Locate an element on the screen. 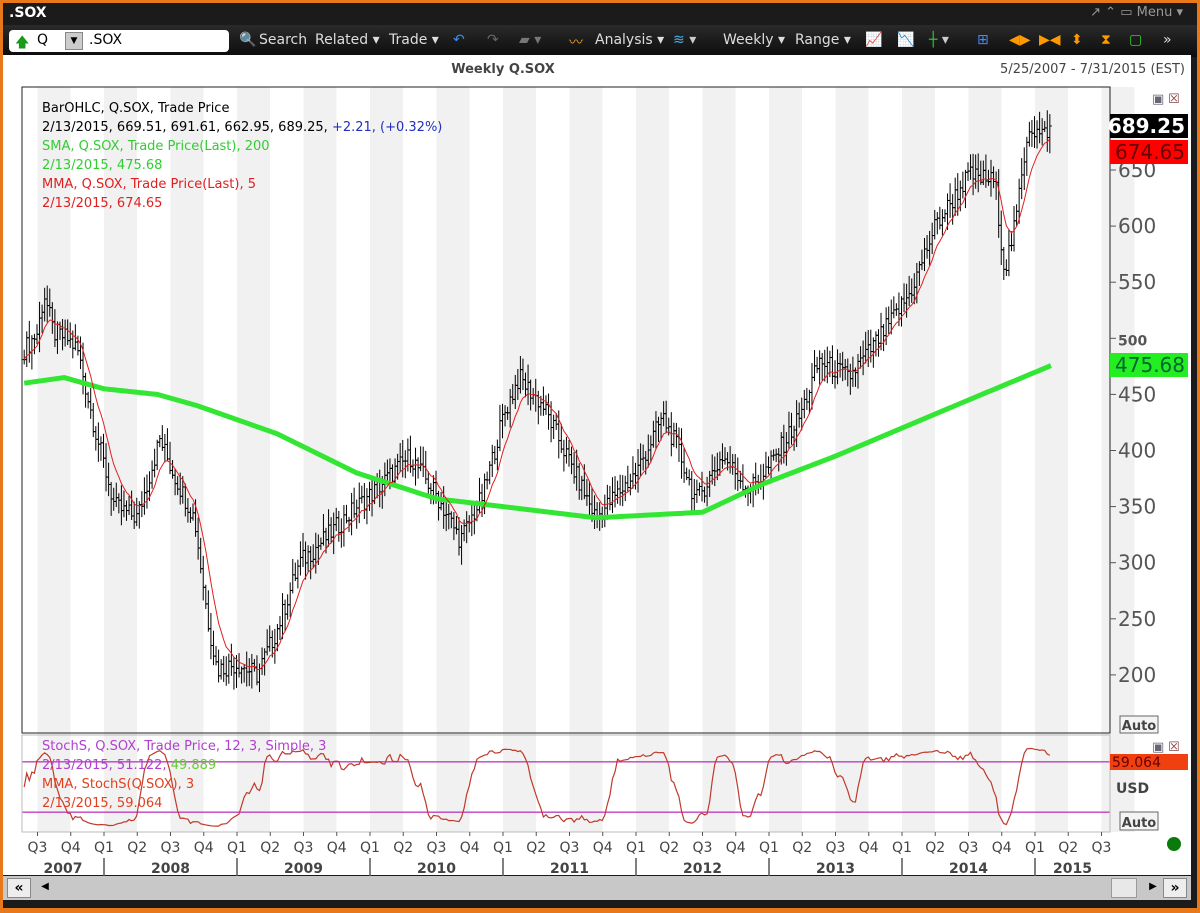 The width and height of the screenshot is (1200, 913). window-title: .SOX is located at coordinates (28, 13).